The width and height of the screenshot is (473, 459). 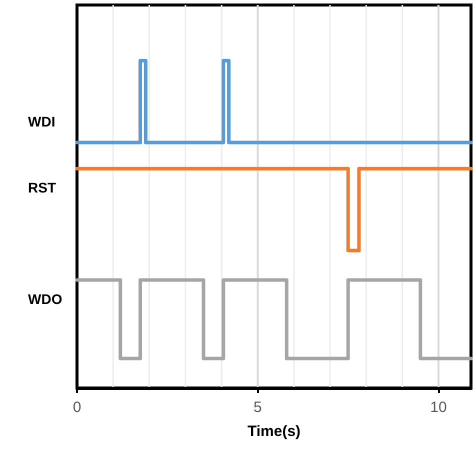 What do you see at coordinates (258, 407) in the screenshot?
I see `x-tick-label: 5` at bounding box center [258, 407].